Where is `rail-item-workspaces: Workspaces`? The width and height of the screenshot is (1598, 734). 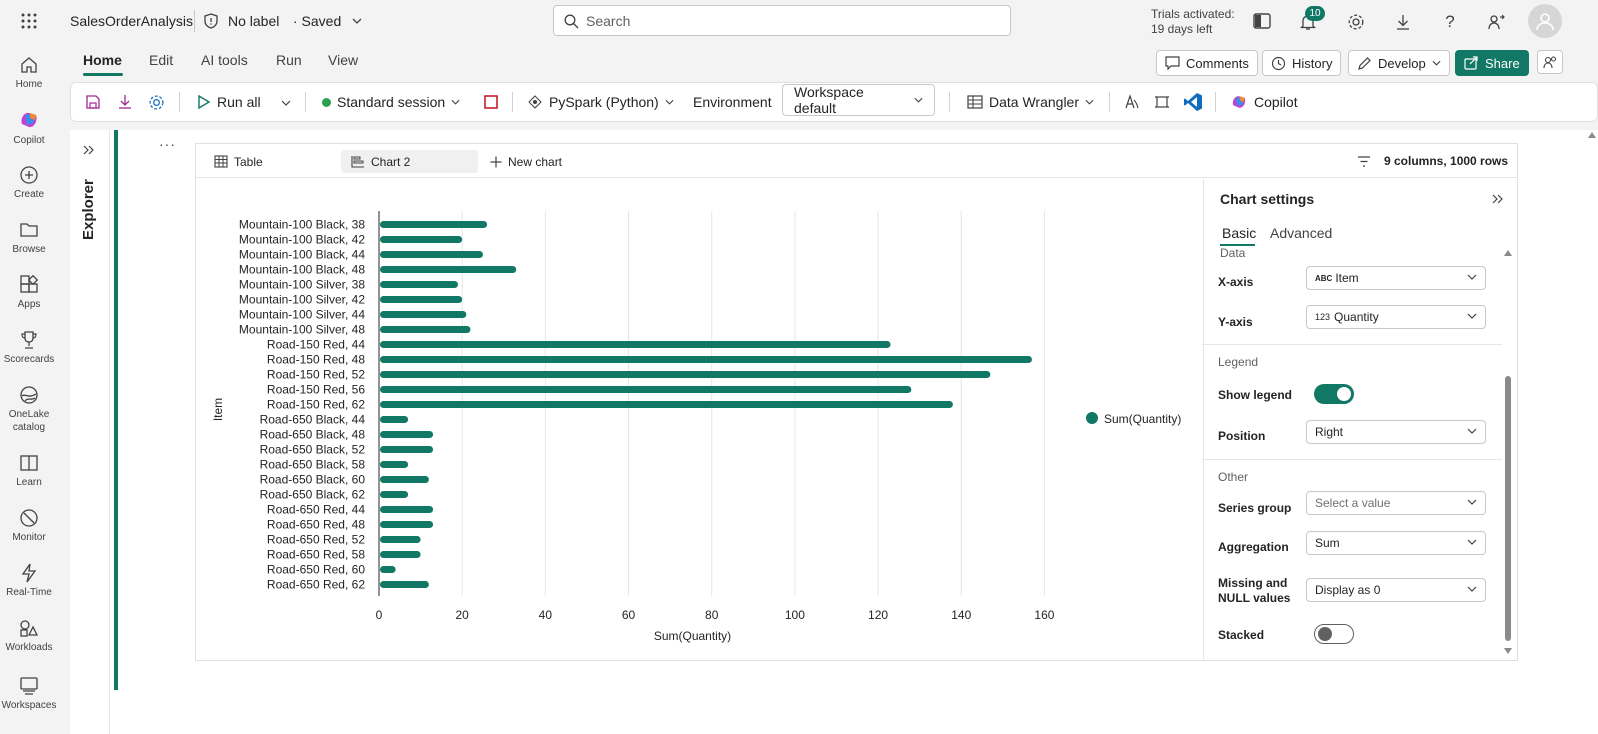 rail-item-workspaces: Workspaces is located at coordinates (29, 692).